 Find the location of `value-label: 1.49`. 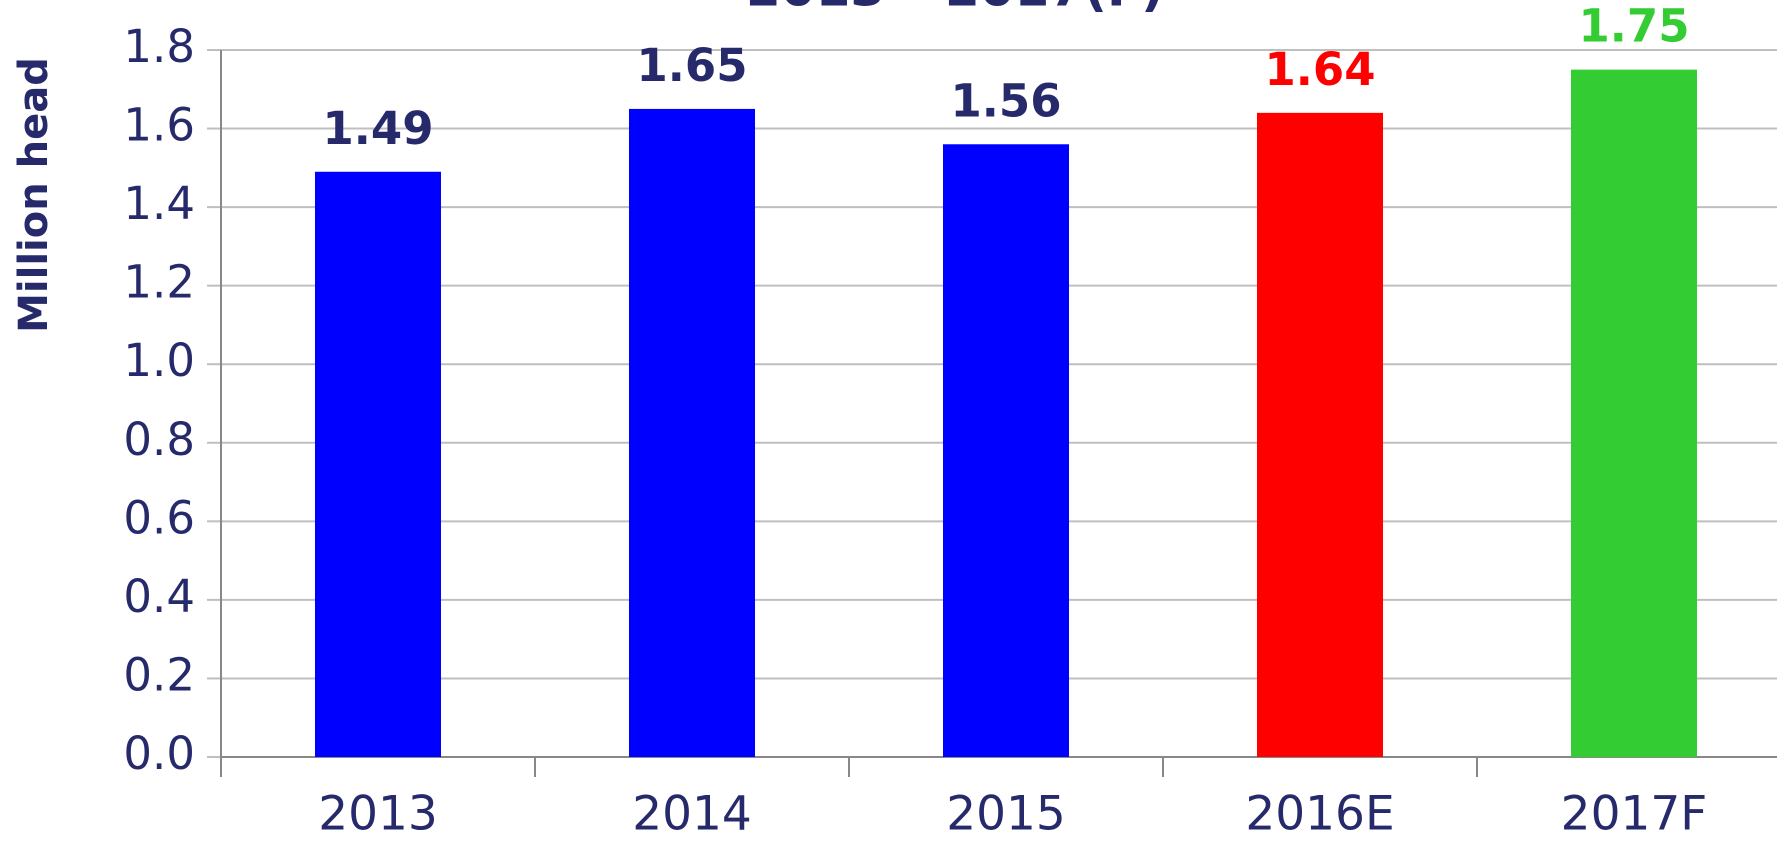

value-label: 1.49 is located at coordinates (377, 128).